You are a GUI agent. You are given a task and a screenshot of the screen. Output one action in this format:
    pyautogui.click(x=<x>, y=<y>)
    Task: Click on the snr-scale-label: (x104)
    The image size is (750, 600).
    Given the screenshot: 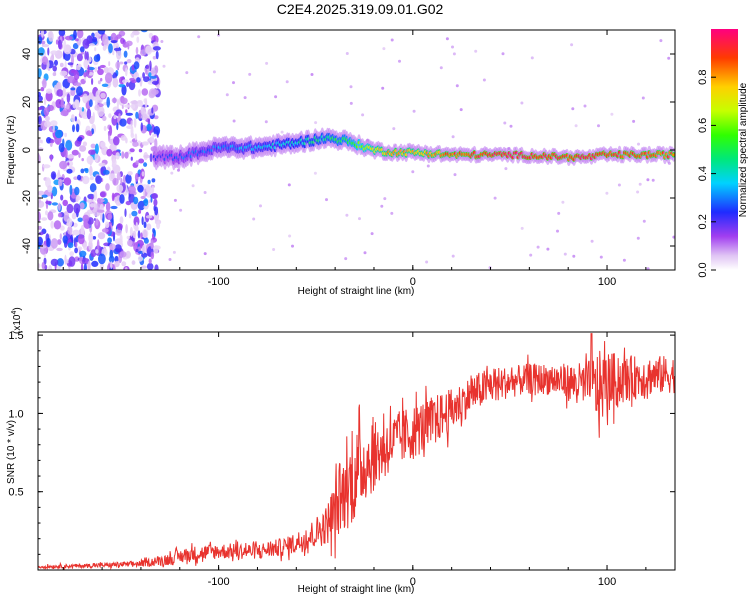 What is the action you would take?
    pyautogui.click(x=17, y=320)
    